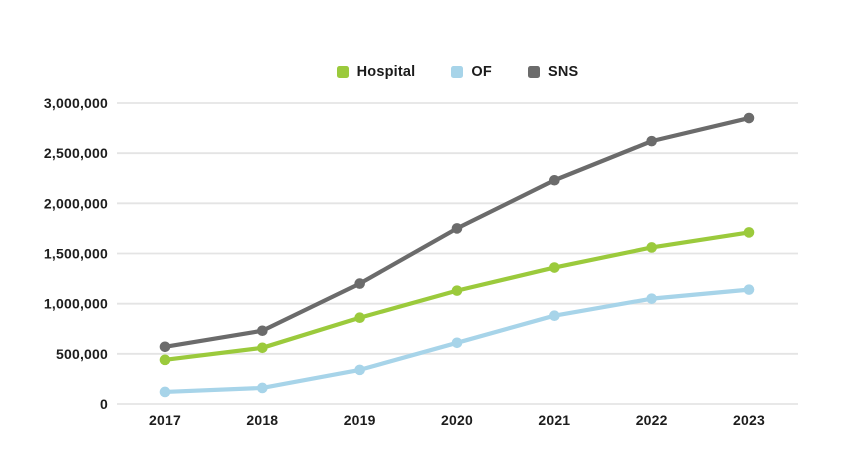 This screenshot has height=455, width=844. What do you see at coordinates (82, 354) in the screenshot?
I see `y-tick-label: 500,000` at bounding box center [82, 354].